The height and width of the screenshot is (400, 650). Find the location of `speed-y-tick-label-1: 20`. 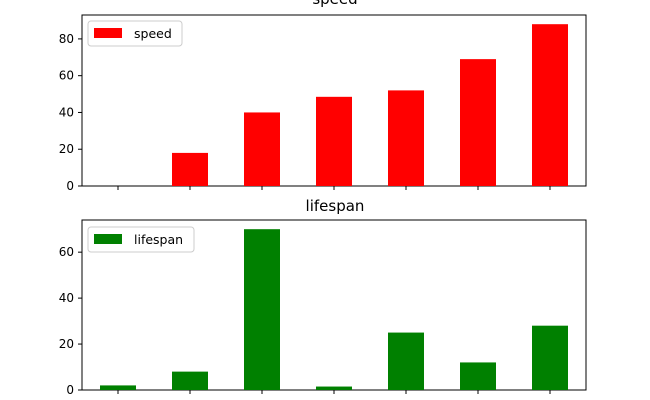

speed-y-tick-label-1: 20 is located at coordinates (66, 149).